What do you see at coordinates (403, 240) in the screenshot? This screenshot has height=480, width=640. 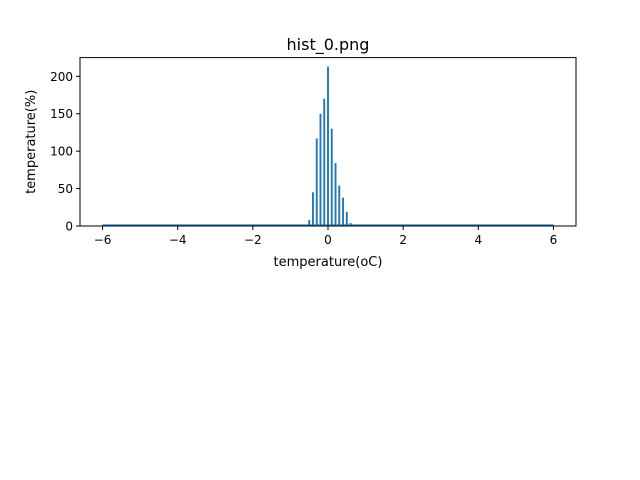 I see `x-tick-label: 2` at bounding box center [403, 240].